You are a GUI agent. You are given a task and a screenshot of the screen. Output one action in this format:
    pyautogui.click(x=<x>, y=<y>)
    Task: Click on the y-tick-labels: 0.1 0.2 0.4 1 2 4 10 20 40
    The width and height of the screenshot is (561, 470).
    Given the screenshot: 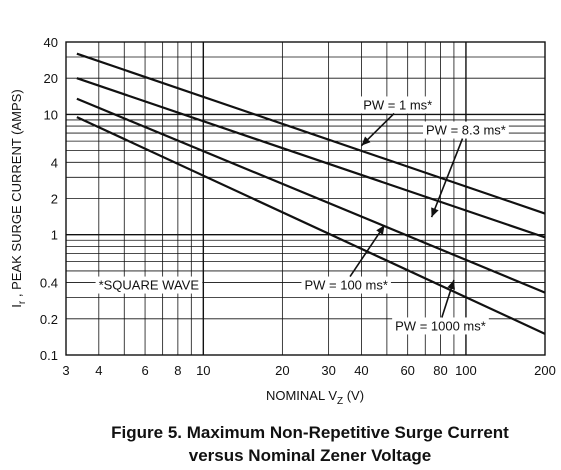 What is the action you would take?
    pyautogui.click(x=49, y=199)
    